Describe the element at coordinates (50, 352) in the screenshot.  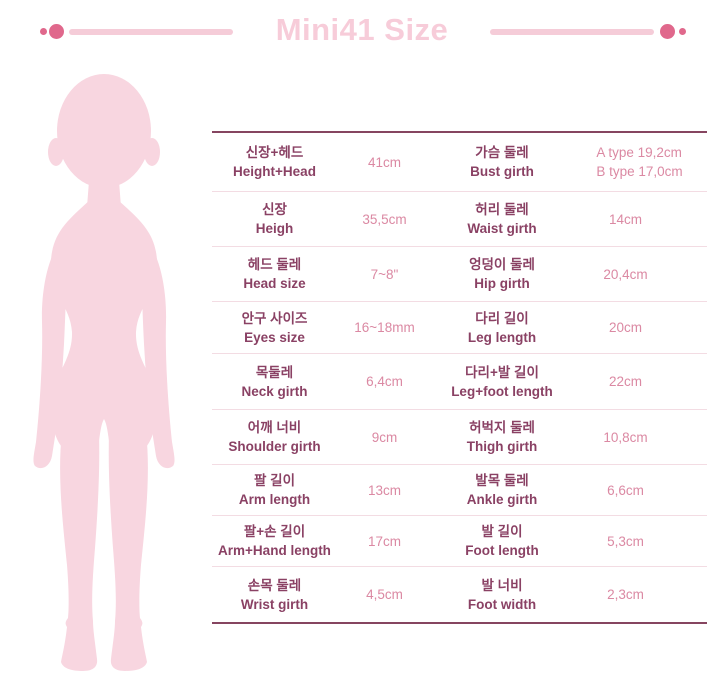
I see `arm-left` at that location.